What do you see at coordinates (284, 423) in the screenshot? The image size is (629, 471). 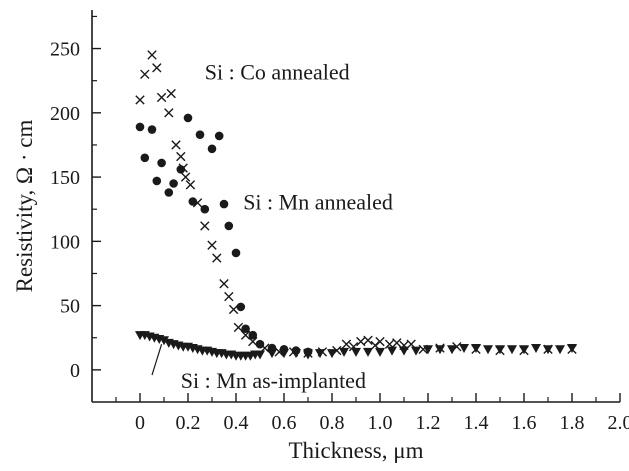 I see `x-tick-label: 0.6` at bounding box center [284, 423].